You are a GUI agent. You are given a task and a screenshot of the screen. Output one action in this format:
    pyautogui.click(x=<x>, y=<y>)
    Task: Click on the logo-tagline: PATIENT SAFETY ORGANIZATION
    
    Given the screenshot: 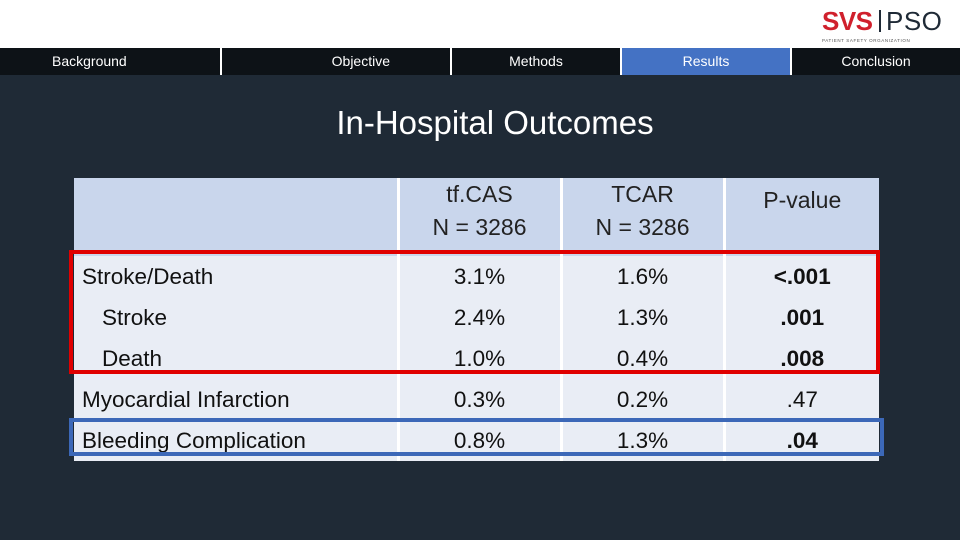 What is the action you would take?
    pyautogui.click(x=866, y=40)
    